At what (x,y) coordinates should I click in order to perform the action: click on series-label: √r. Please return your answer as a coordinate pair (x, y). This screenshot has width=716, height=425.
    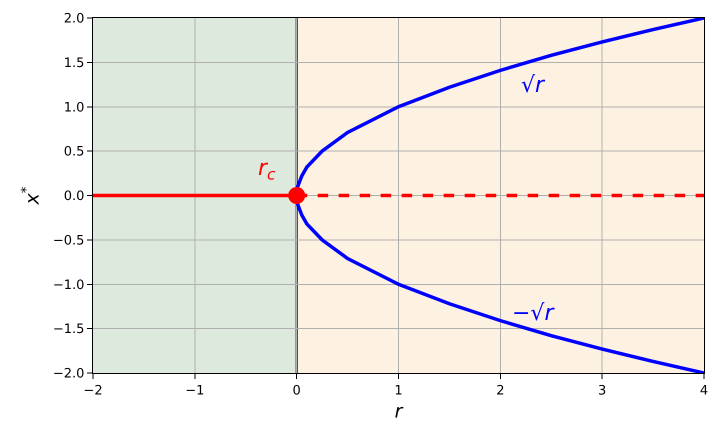
    Looking at the image, I should click on (533, 85).